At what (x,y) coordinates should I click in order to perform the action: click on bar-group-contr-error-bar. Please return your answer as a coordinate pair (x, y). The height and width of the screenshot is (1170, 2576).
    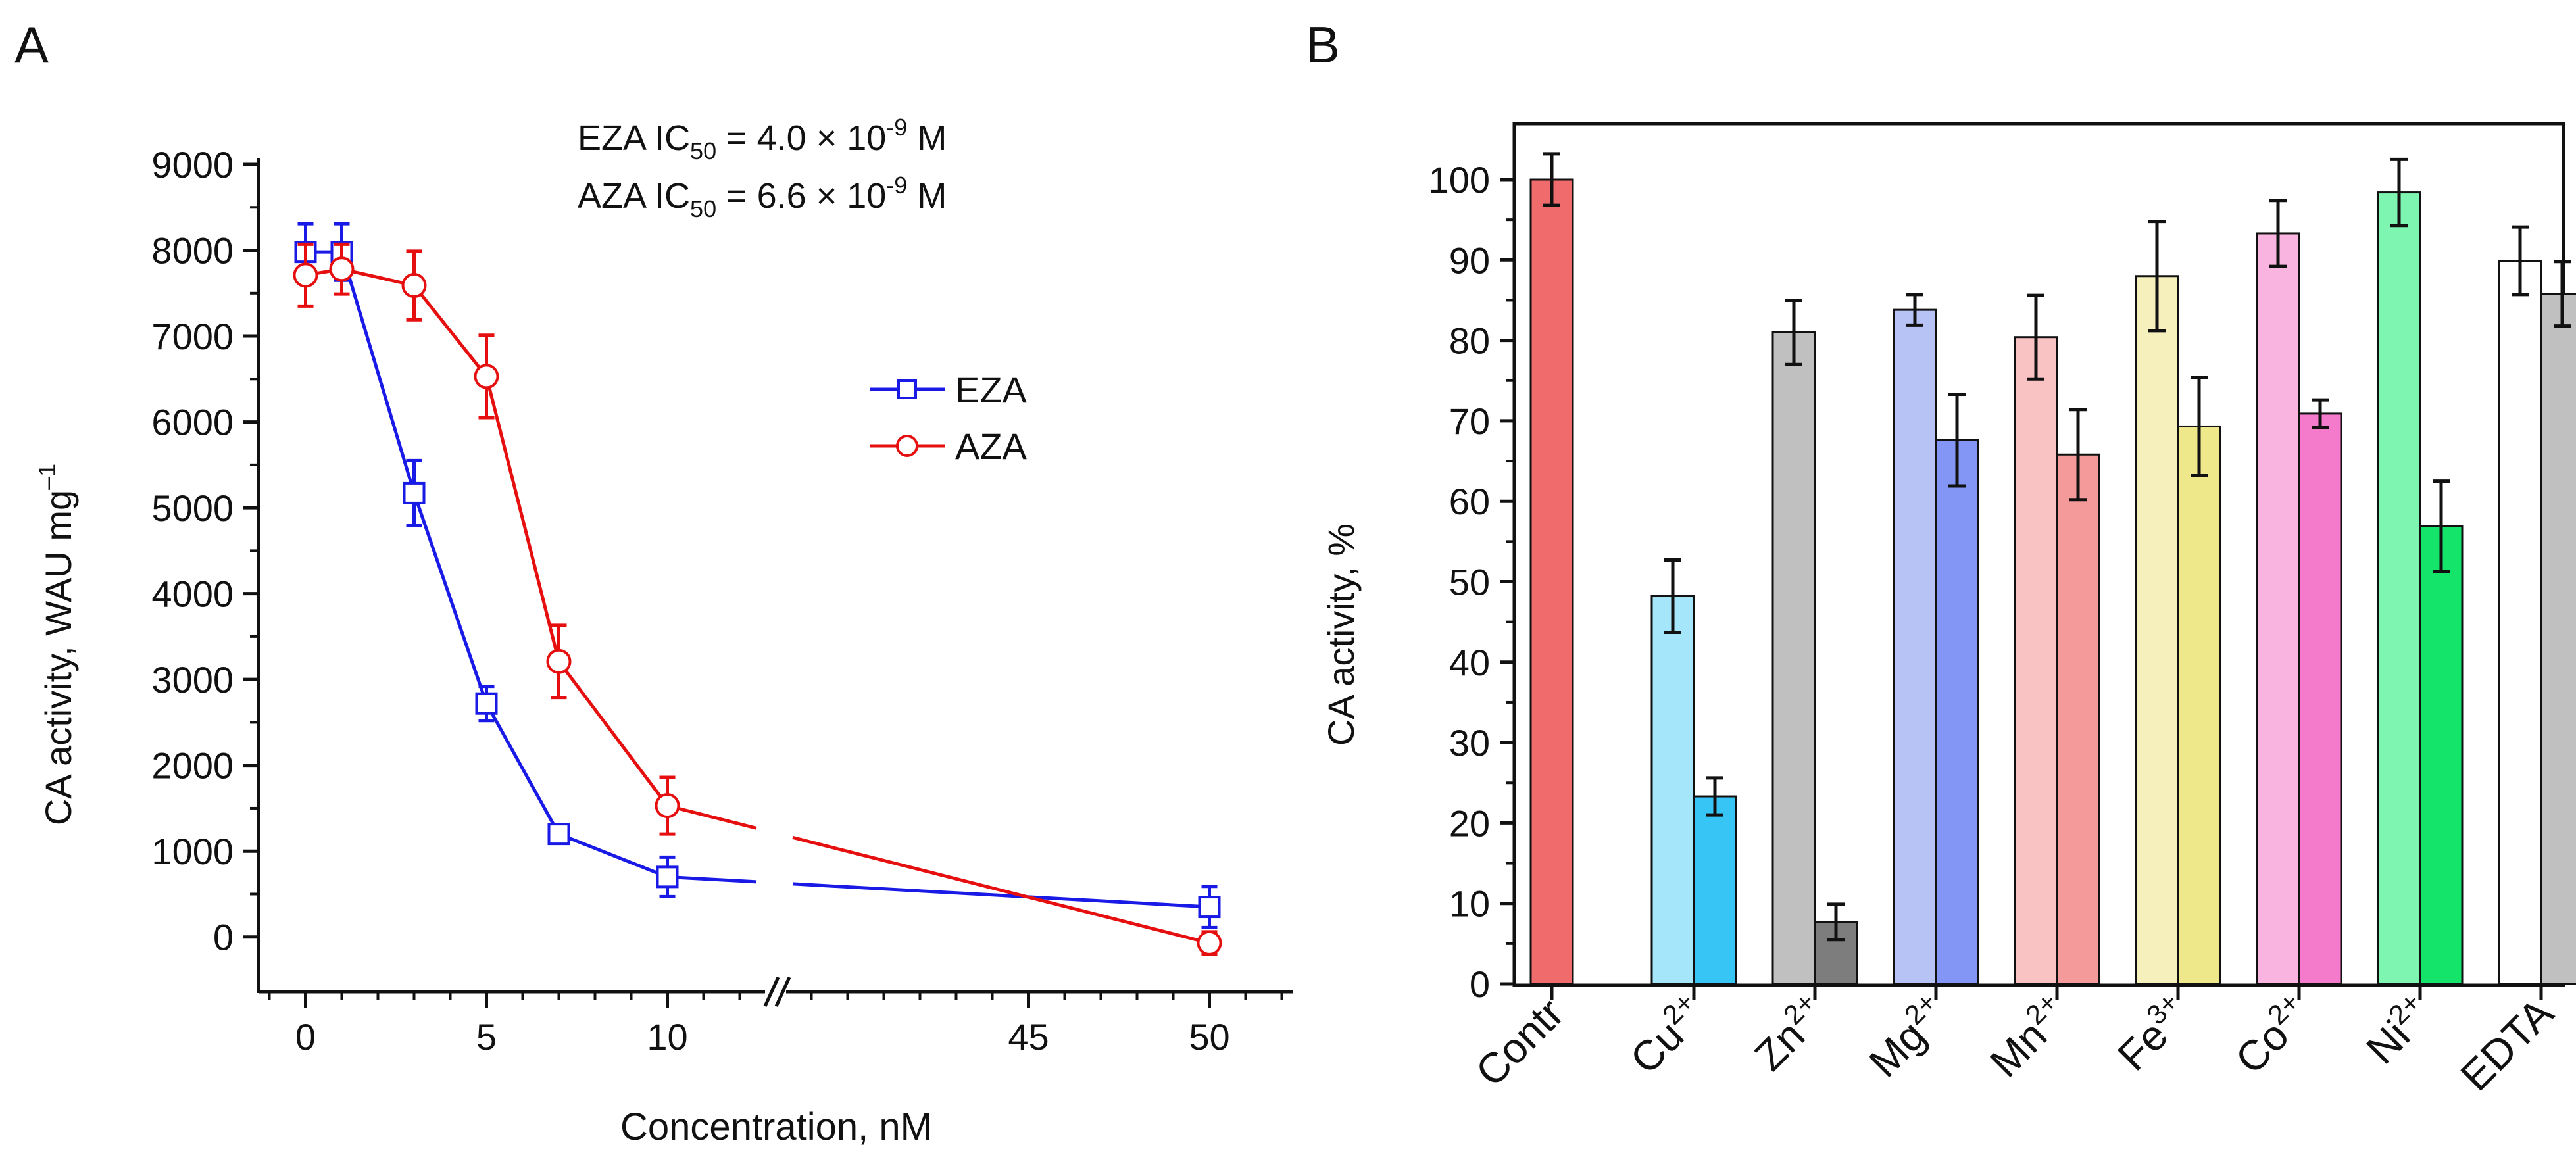
    Looking at the image, I should click on (1551, 179).